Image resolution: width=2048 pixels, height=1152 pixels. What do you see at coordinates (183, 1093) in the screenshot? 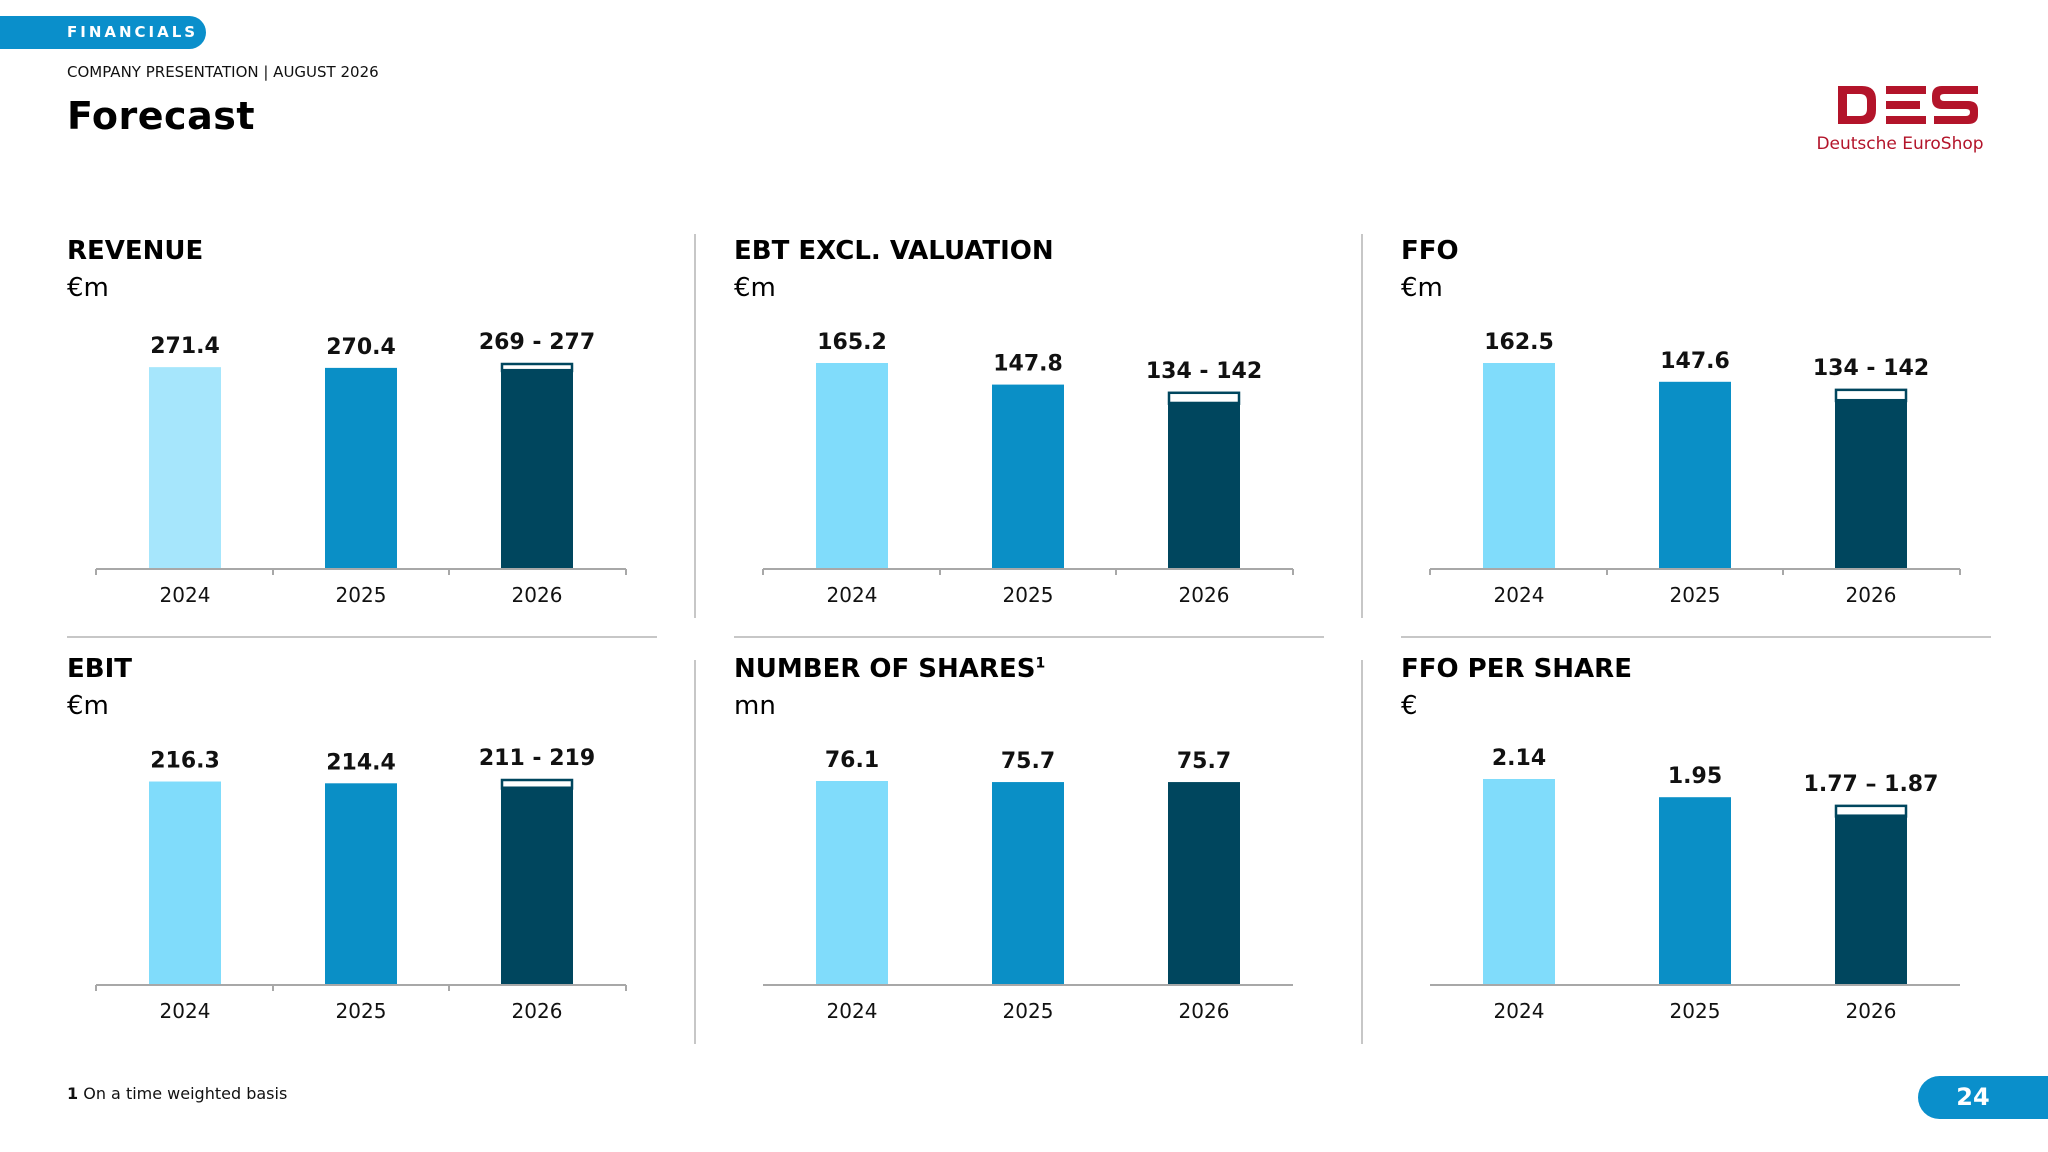
I see `footnote-text: On a time weighted basis` at bounding box center [183, 1093].